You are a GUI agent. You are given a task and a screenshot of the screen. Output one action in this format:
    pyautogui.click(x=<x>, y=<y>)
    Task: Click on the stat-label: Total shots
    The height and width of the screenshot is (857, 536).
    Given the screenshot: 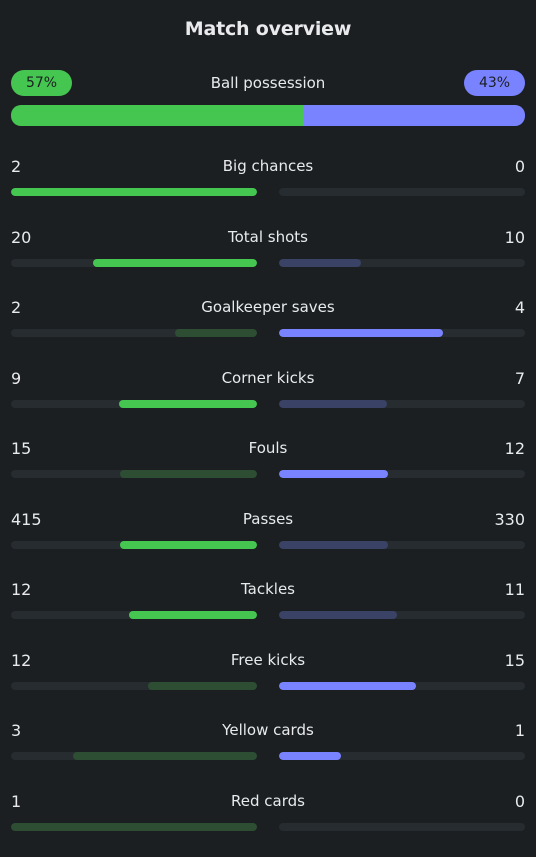 What is the action you would take?
    pyautogui.click(x=268, y=237)
    